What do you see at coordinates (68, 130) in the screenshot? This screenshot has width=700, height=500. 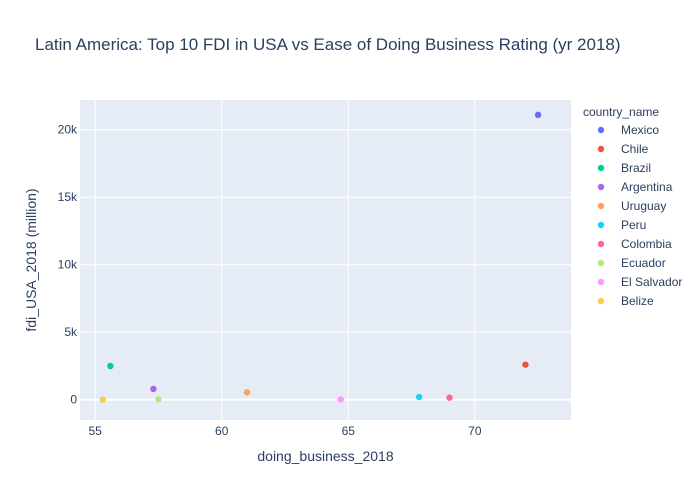 I see `y-tick-label: 20k` at bounding box center [68, 130].